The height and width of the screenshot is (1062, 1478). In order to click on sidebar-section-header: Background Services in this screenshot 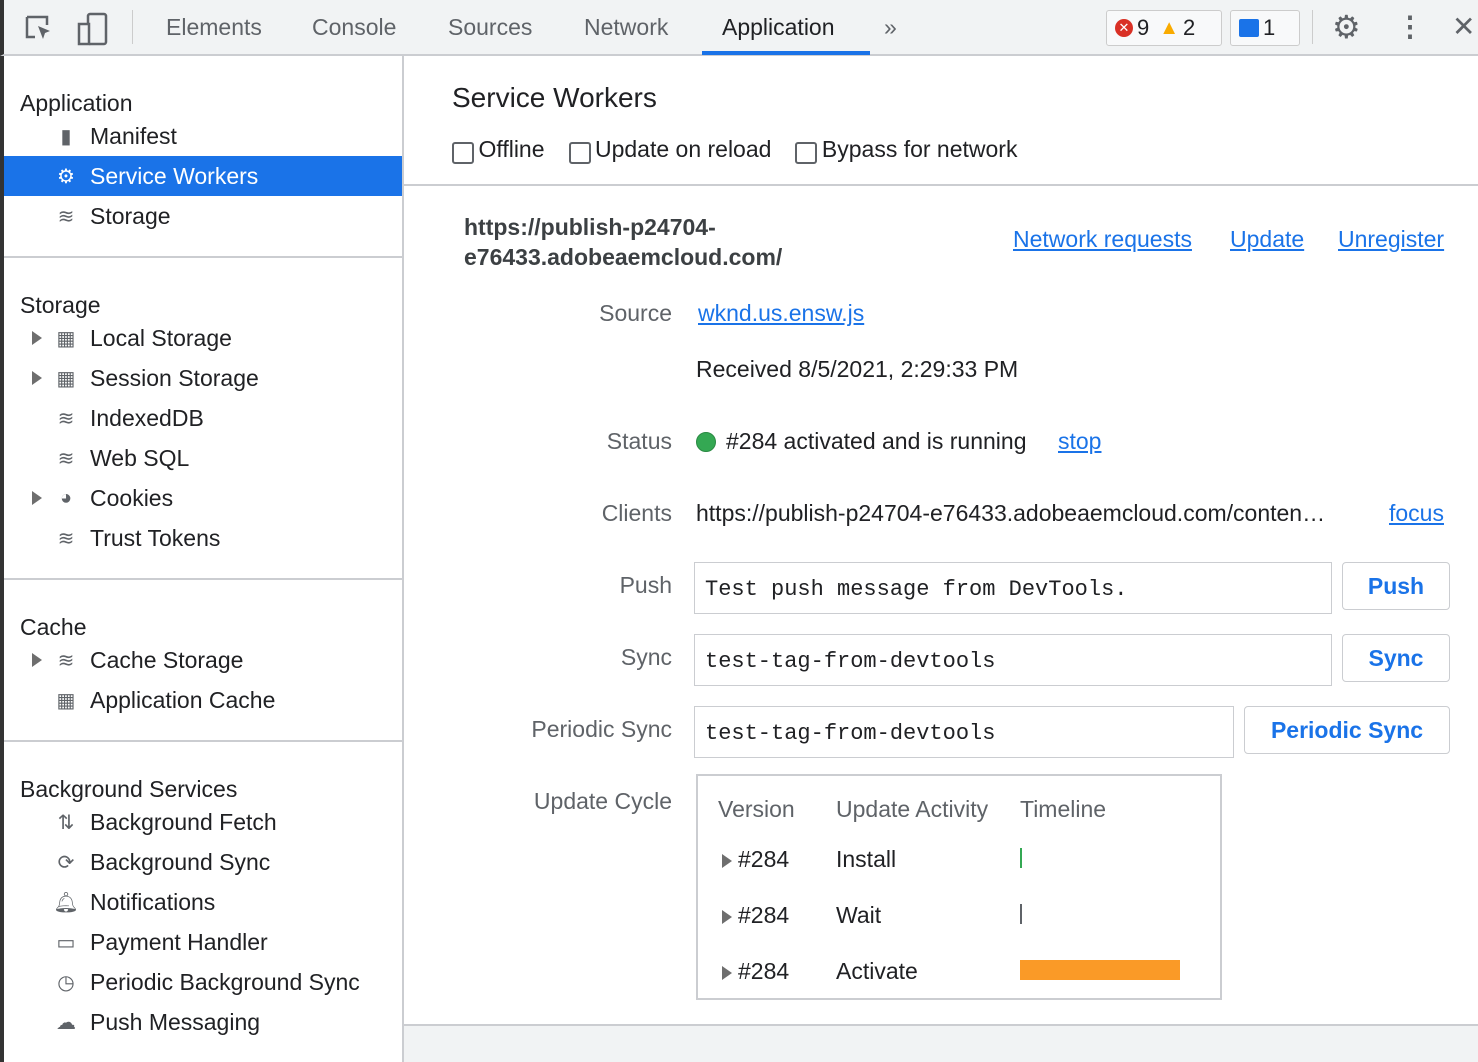, I will do `click(129, 789)`.